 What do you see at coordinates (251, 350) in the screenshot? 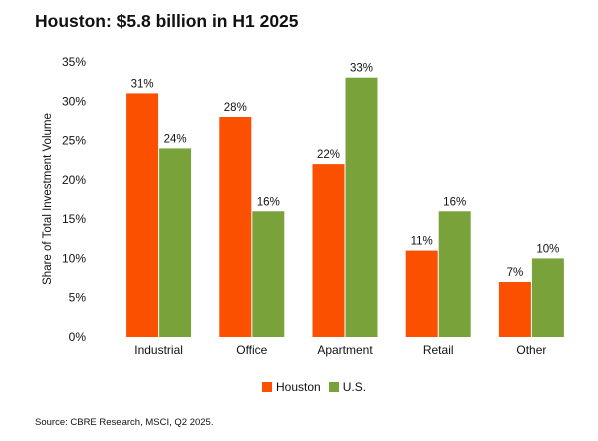
I see `x-category-label: Office` at bounding box center [251, 350].